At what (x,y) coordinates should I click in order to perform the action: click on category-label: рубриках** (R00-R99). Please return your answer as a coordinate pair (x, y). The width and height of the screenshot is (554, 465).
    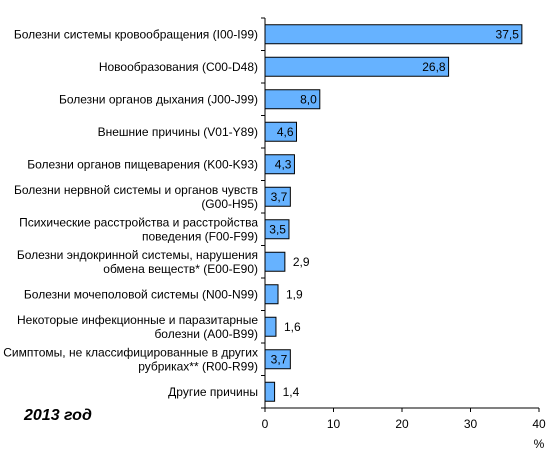
    Looking at the image, I should click on (198, 366).